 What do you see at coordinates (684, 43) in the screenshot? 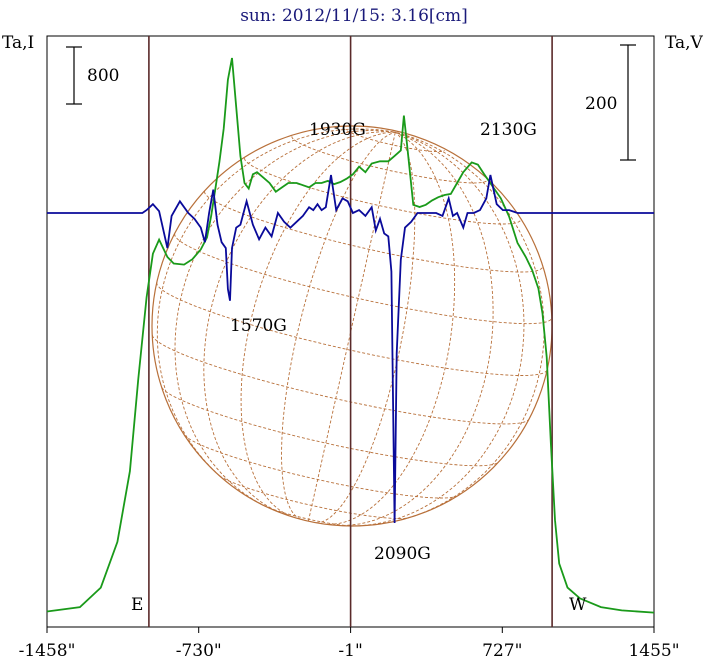
I see `right-axis-label: Ta,V` at bounding box center [684, 43].